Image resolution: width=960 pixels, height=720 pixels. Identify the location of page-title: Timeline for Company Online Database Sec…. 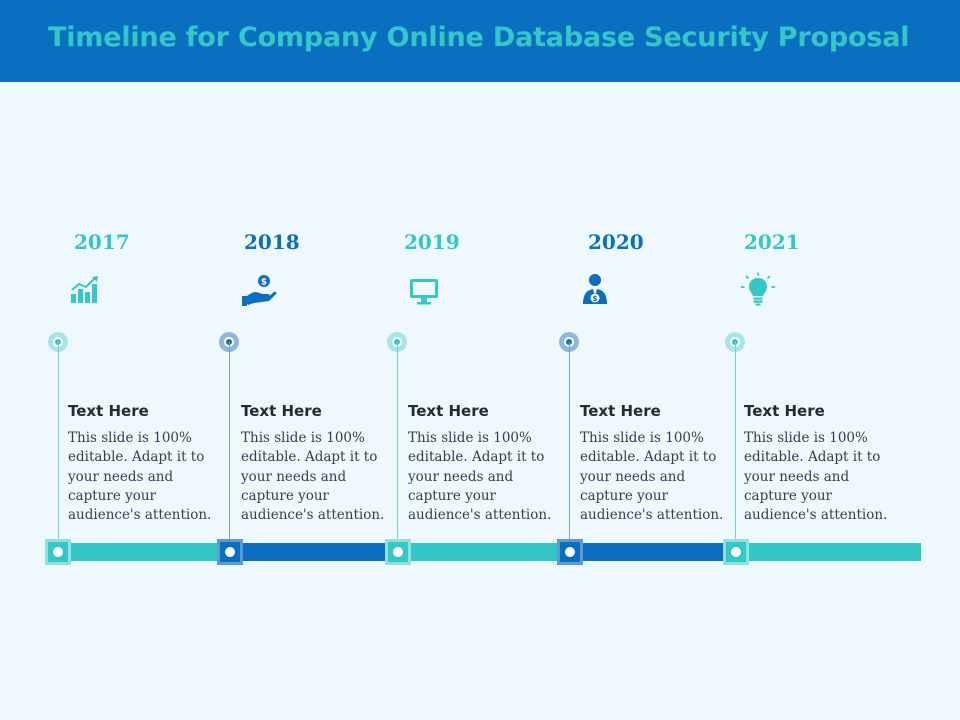
(479, 37).